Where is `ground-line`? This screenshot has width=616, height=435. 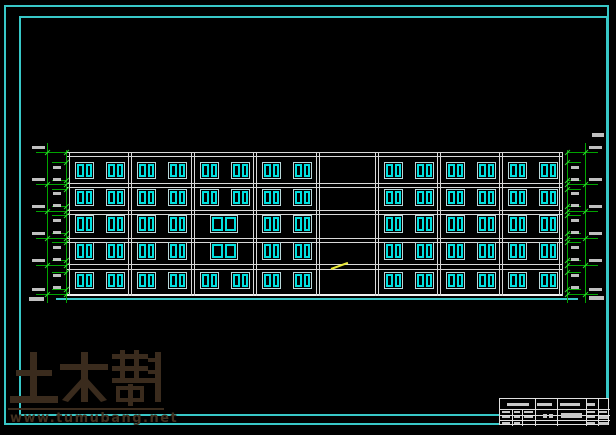 ground-line is located at coordinates (314, 295).